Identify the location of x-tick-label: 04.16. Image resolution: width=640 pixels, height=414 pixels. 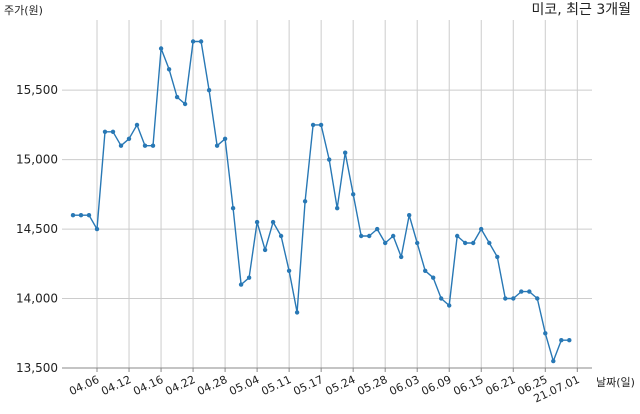
(148, 385).